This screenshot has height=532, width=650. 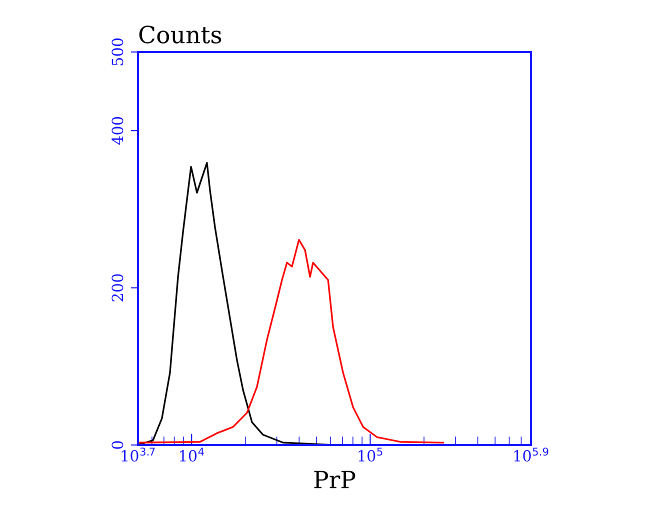 What do you see at coordinates (118, 445) in the screenshot?
I see `y-tick-label: 0` at bounding box center [118, 445].